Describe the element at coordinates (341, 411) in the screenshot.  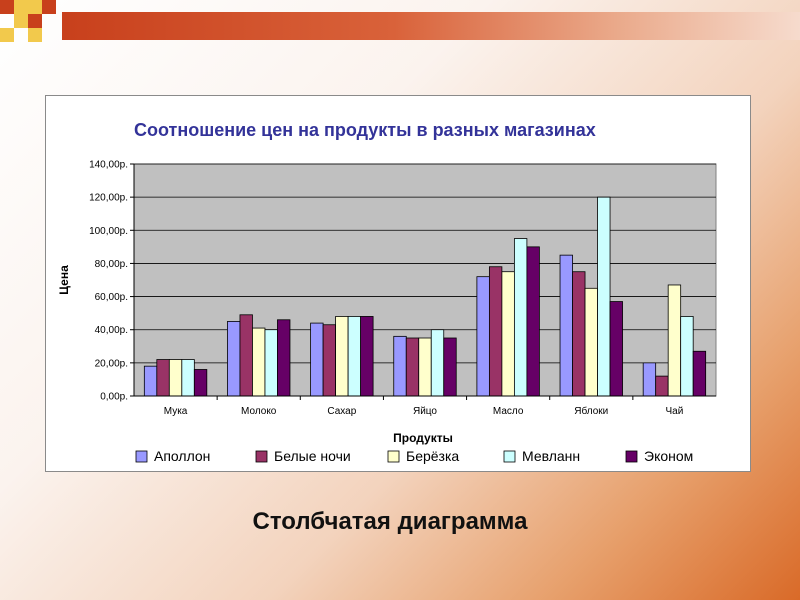
I see `x-tick-label: Сахар` at that location.